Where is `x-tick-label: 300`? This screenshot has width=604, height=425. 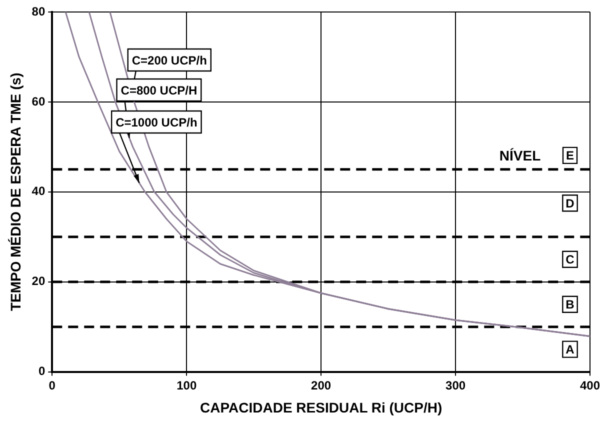
x-tick-label: 300 is located at coordinates (456, 385).